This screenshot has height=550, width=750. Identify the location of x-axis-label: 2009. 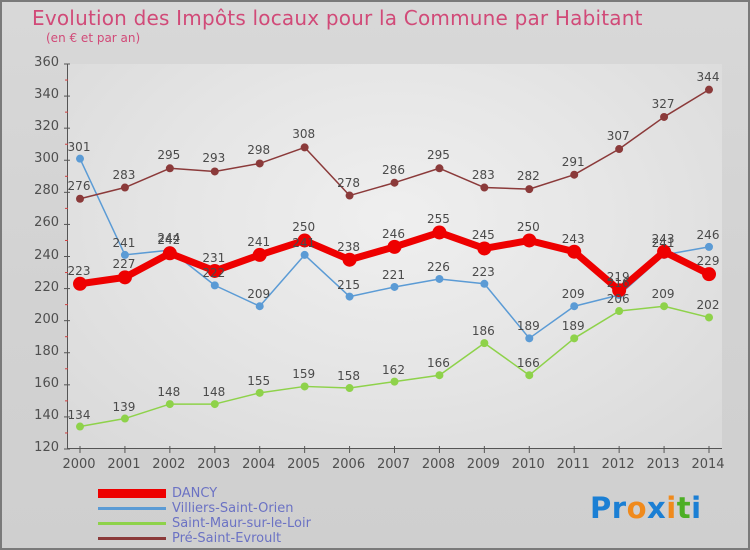
(483, 464).